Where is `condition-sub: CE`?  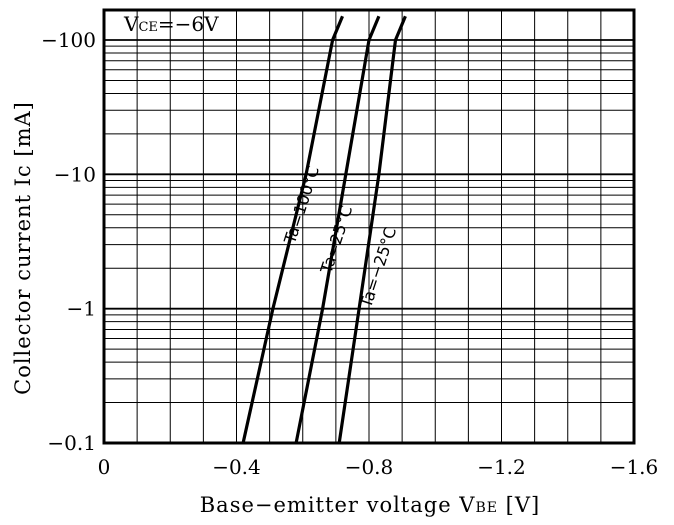 condition-sub: CE is located at coordinates (147, 27).